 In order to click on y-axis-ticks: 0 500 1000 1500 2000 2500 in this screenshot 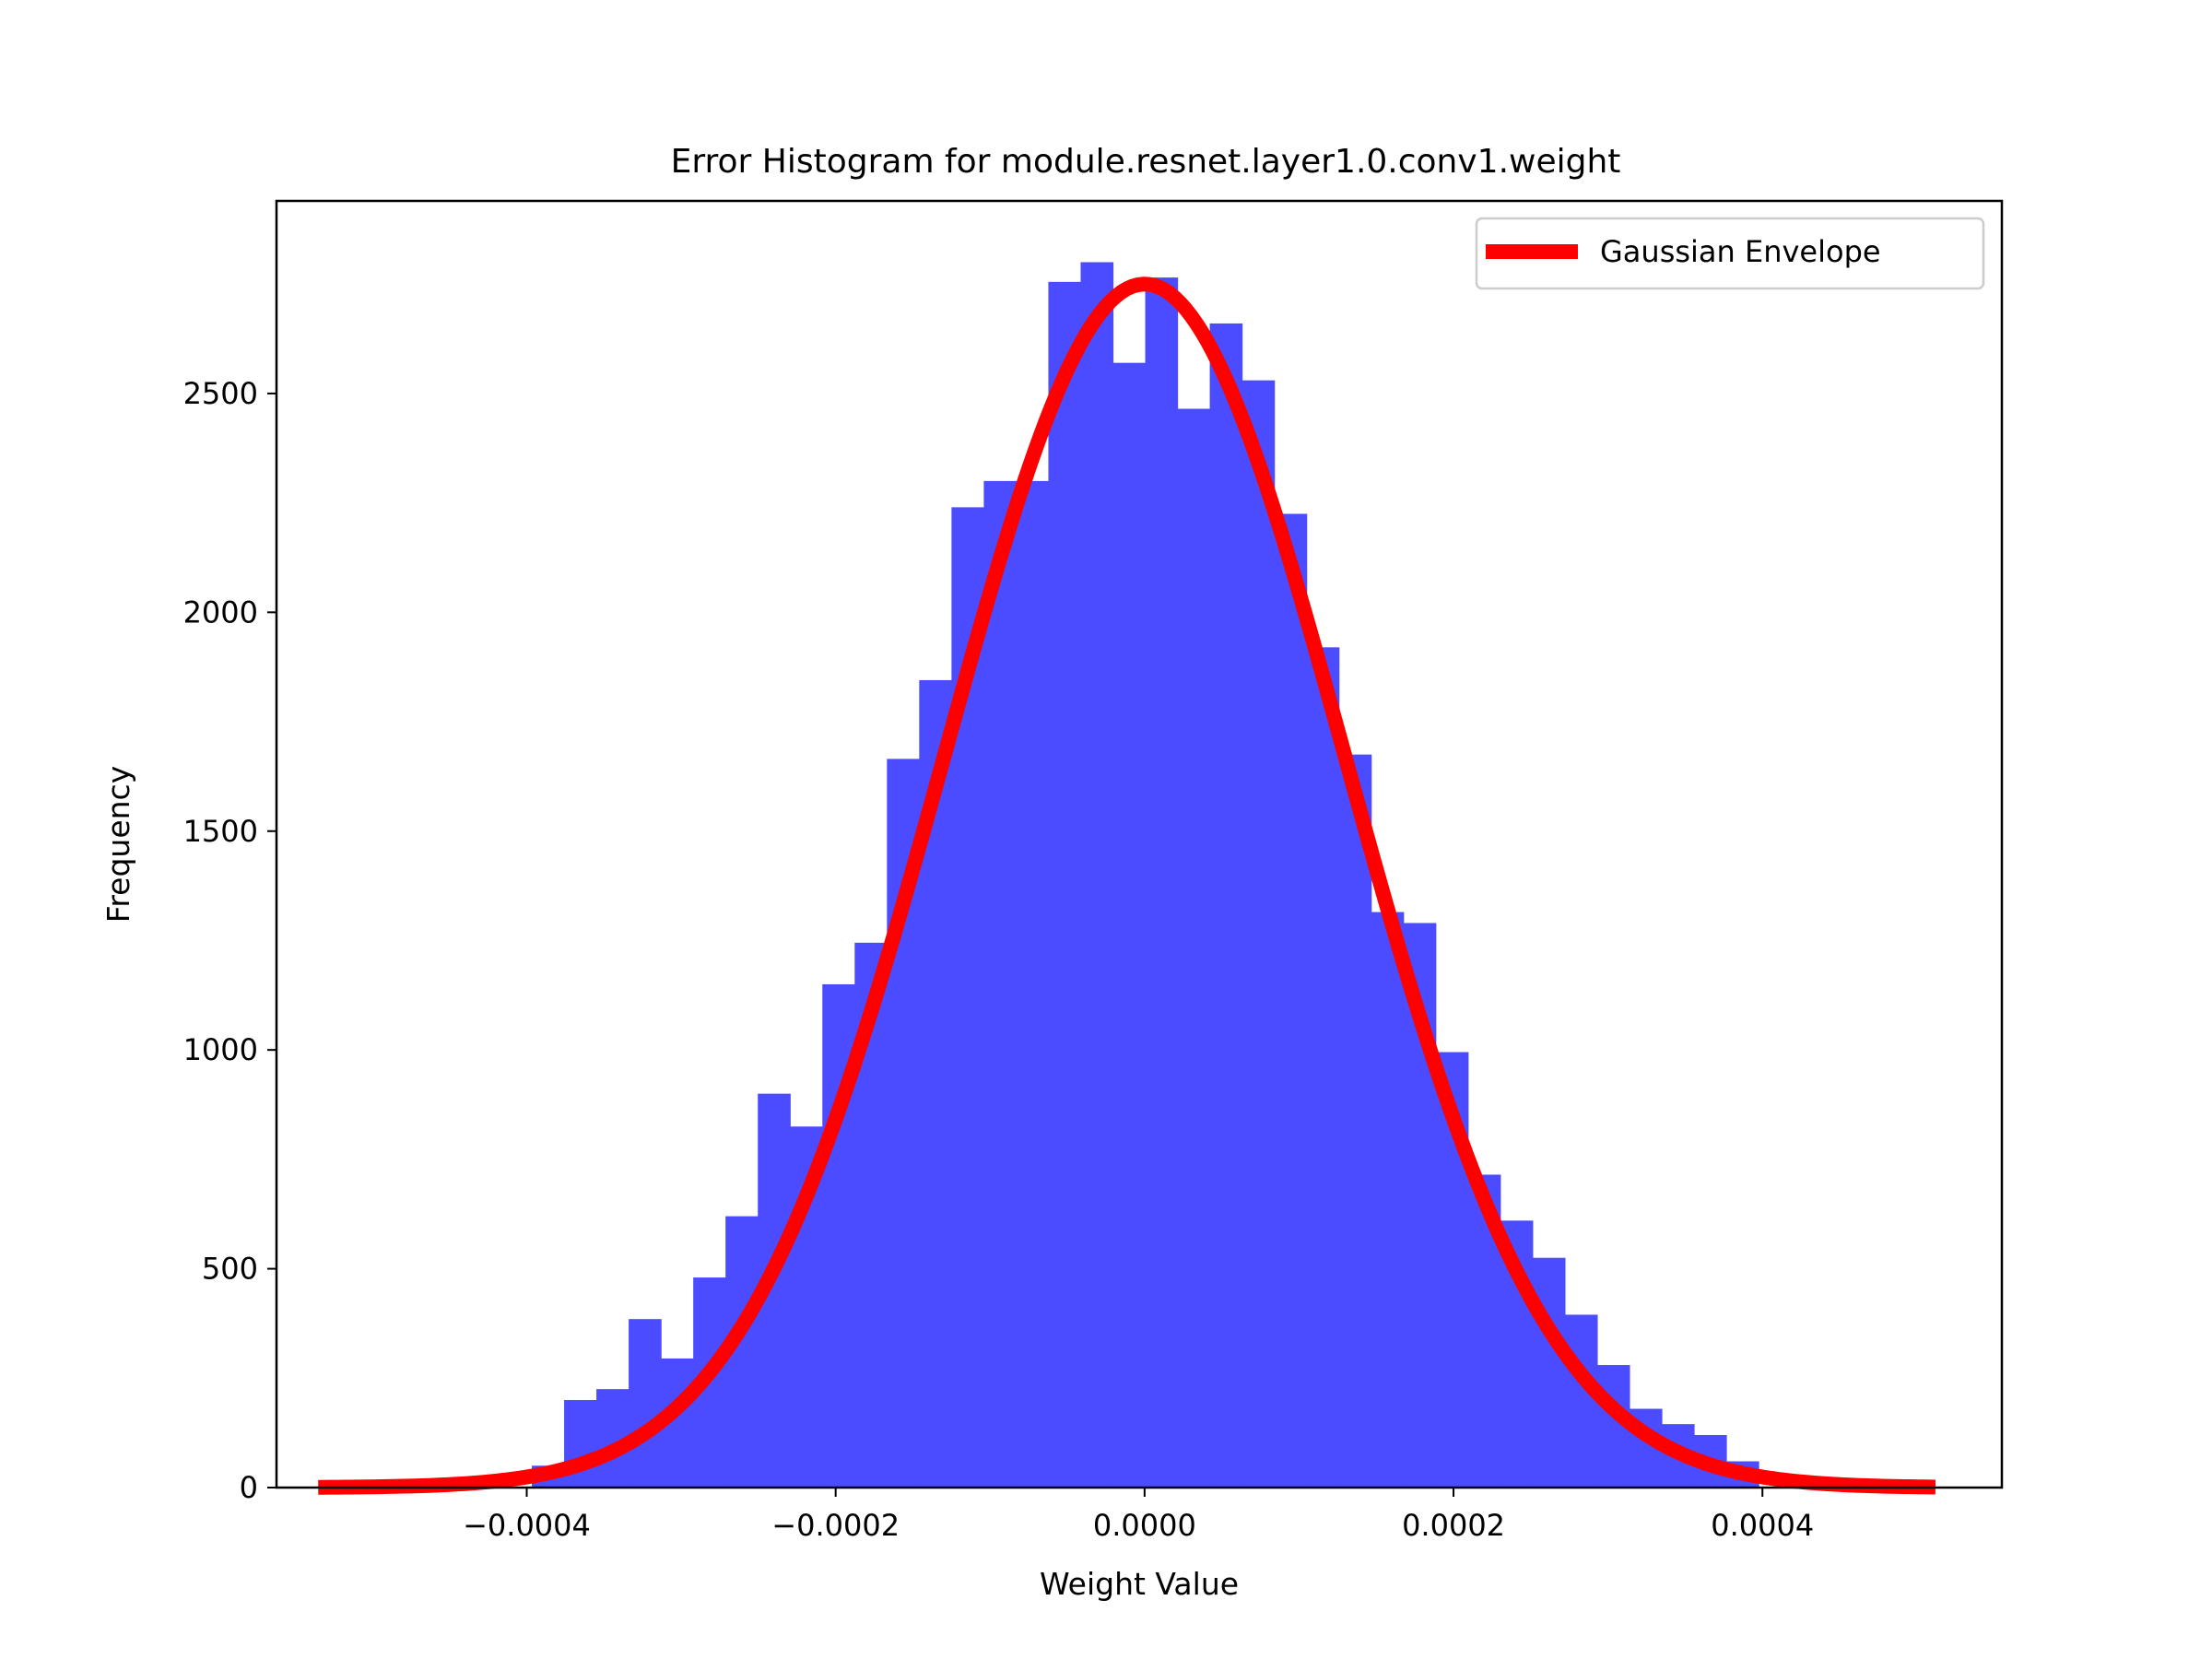, I will do `click(229, 940)`.